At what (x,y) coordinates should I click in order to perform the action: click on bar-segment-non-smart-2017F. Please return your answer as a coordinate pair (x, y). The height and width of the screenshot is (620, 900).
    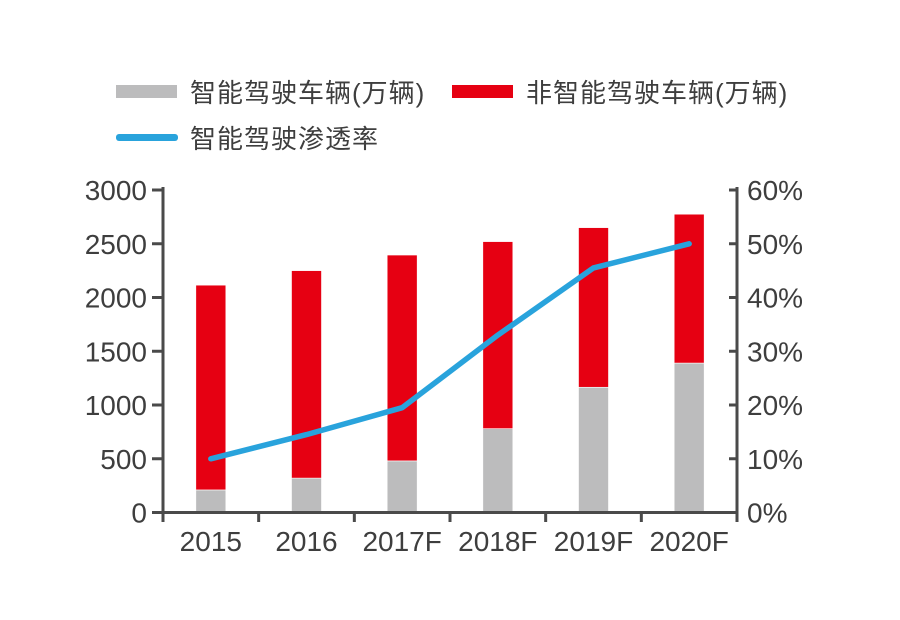
    Looking at the image, I should click on (402, 358).